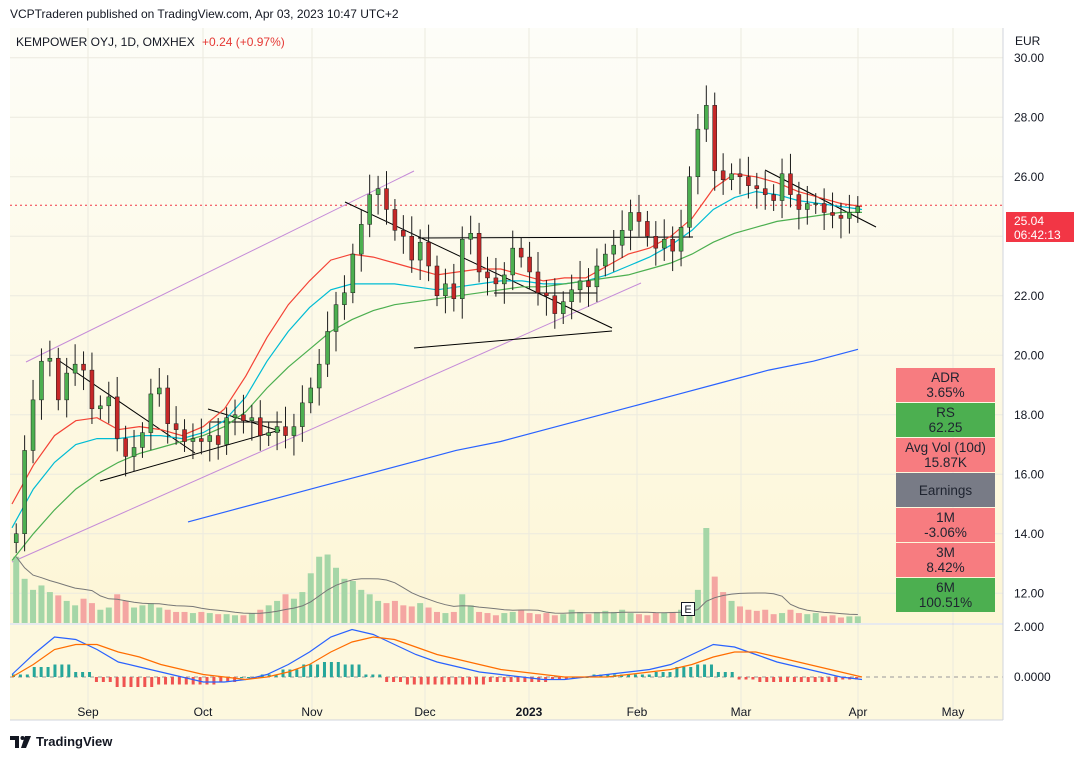  What do you see at coordinates (1029, 296) in the screenshot?
I see `price-tick-label: 22.00` at bounding box center [1029, 296].